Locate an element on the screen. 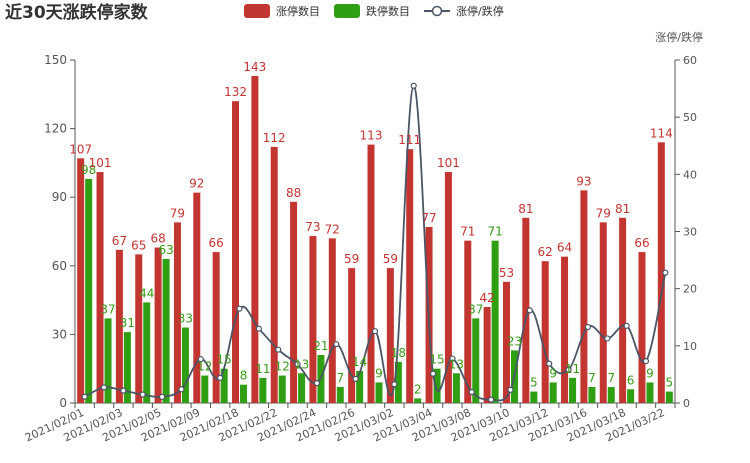  legend-item-green: 跌停数目 is located at coordinates (372, 11).